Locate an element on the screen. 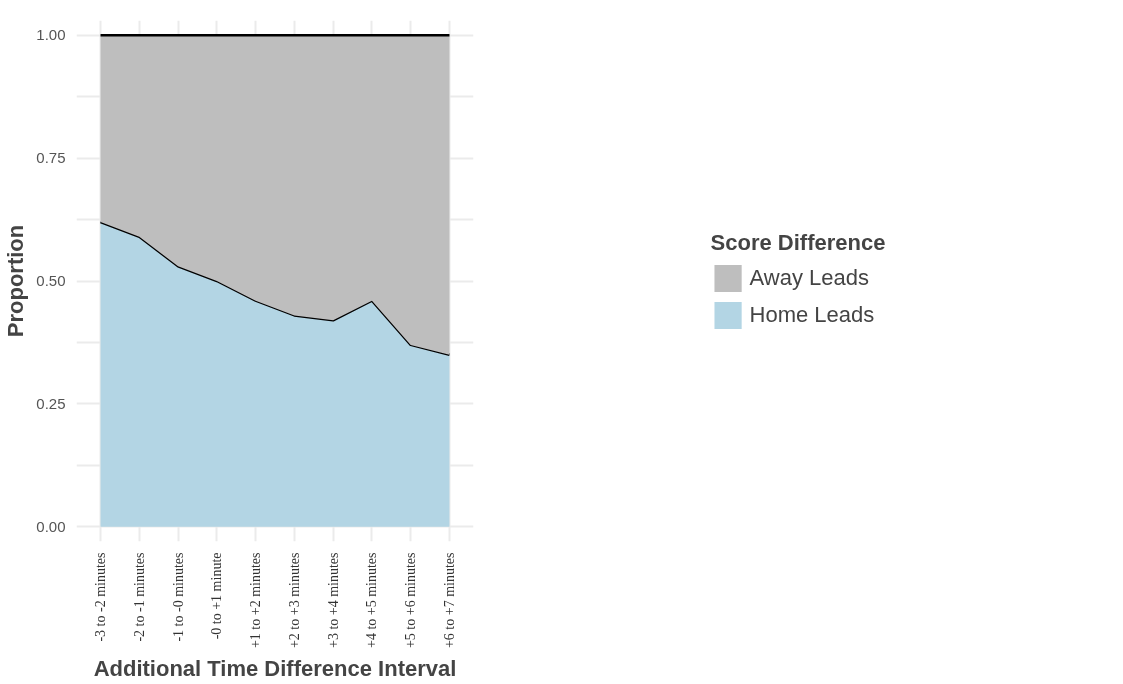 The height and width of the screenshot is (684, 1123). x-tick-label: +4 to +5 minutes is located at coordinates (372, 600).